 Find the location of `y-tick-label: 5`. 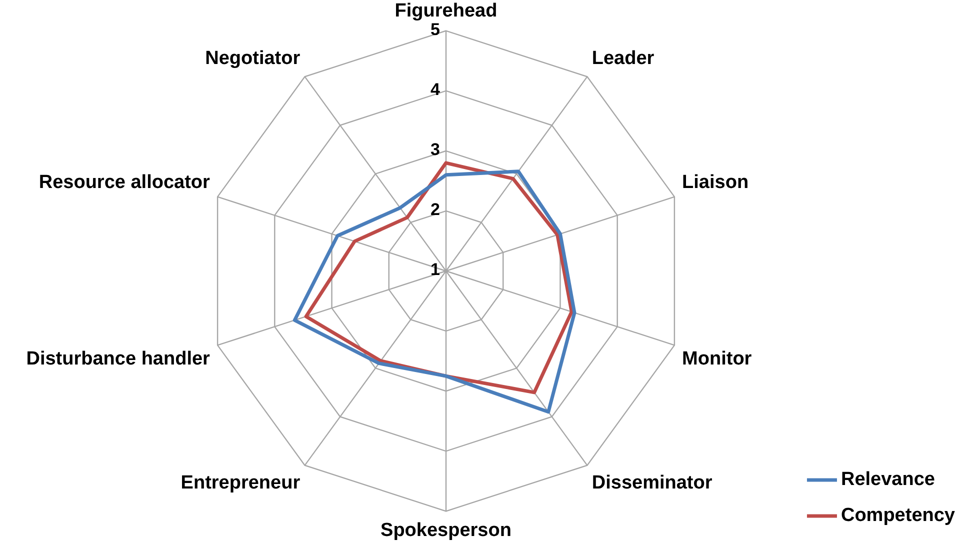

y-tick-label: 5 is located at coordinates (435, 29).